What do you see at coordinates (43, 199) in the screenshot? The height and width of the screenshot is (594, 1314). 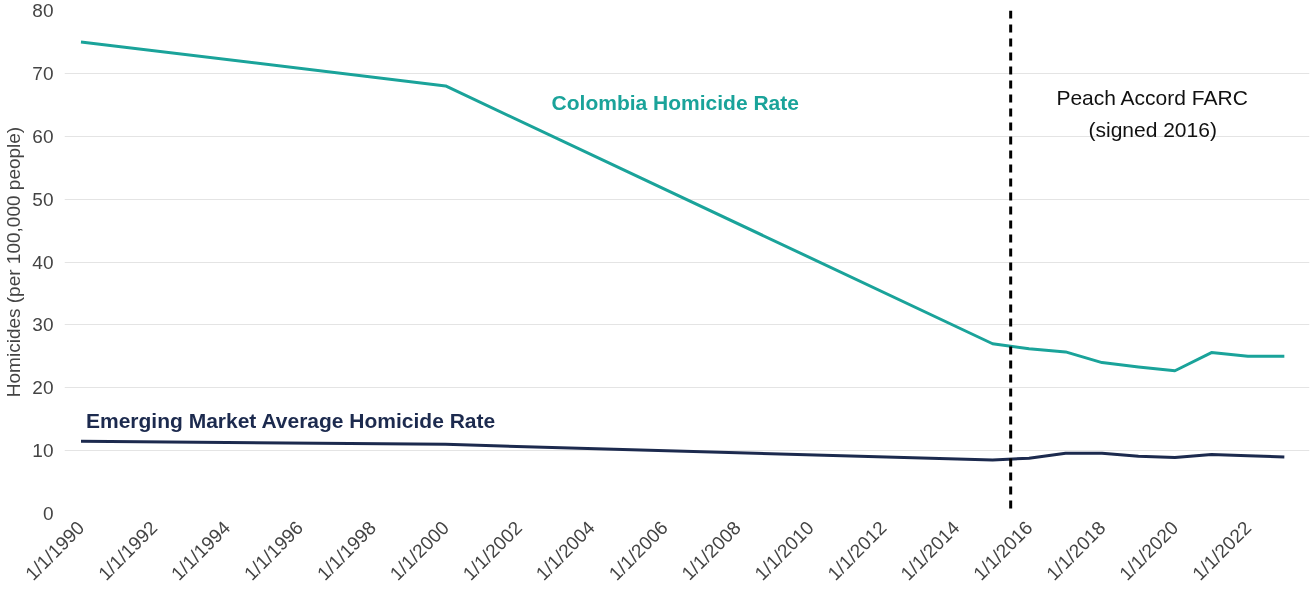 I see `y-tick-label: 50` at bounding box center [43, 199].